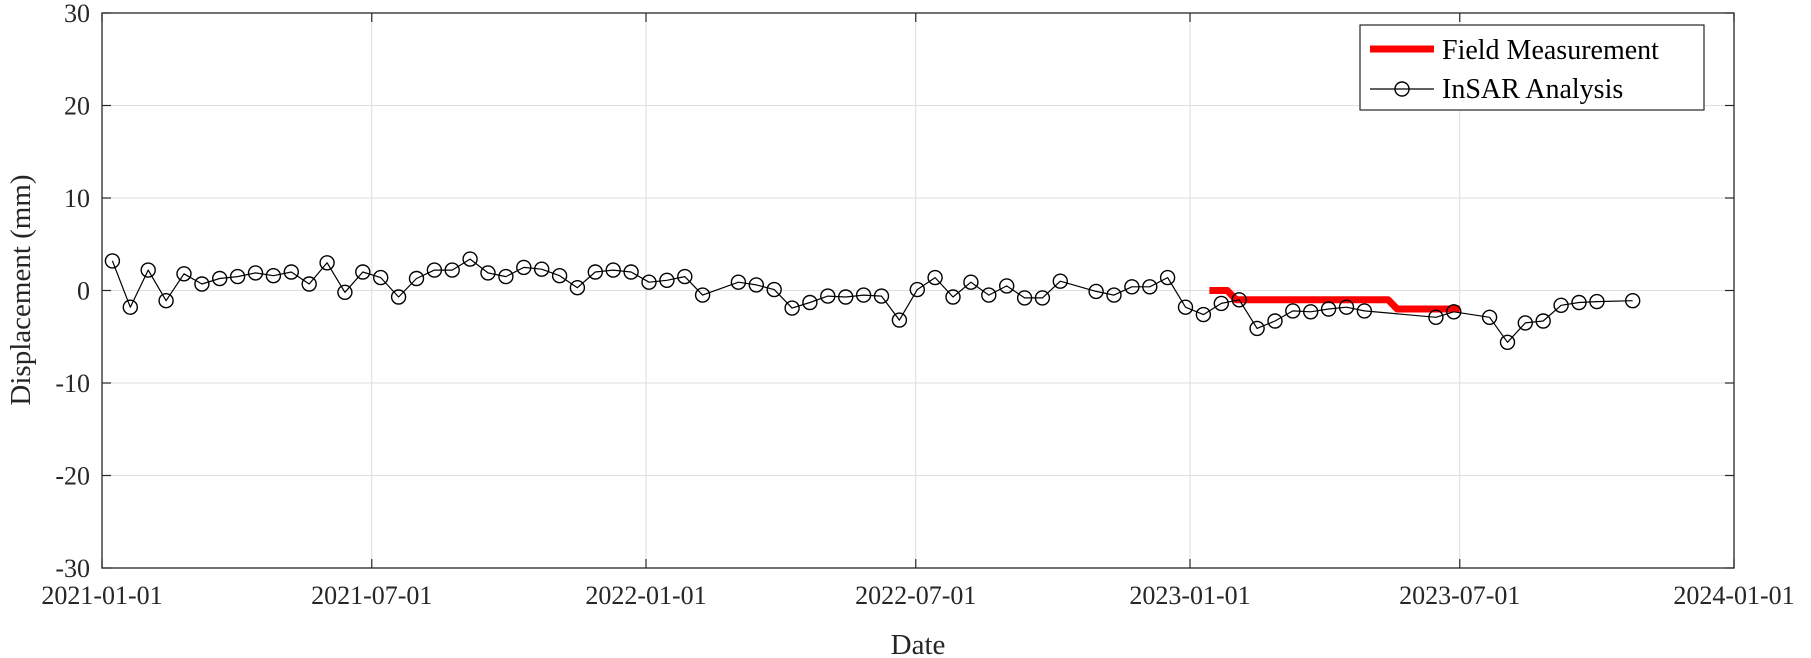 This screenshot has width=1811, height=658. What do you see at coordinates (72, 476) in the screenshot?
I see `y-tick-label: -20` at bounding box center [72, 476].